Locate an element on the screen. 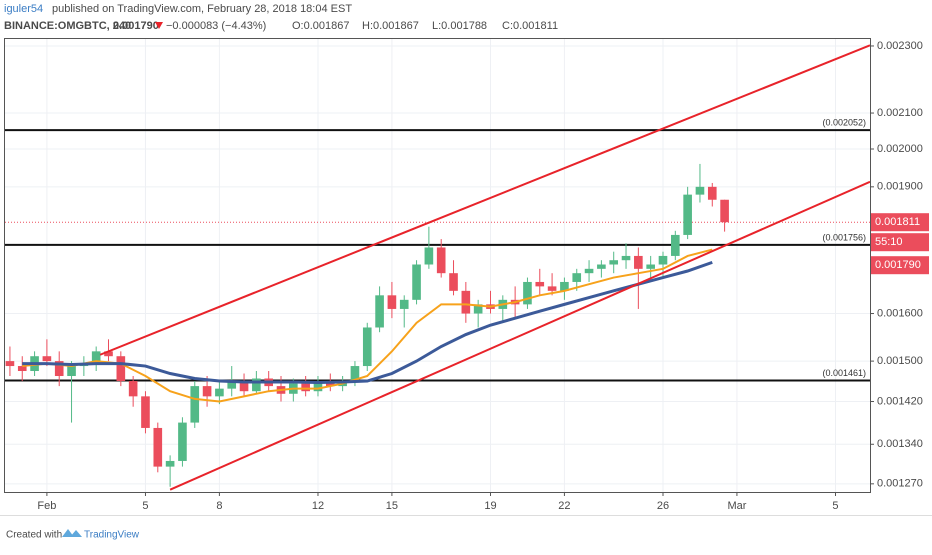  last: 0.001790 is located at coordinates (136, 26).